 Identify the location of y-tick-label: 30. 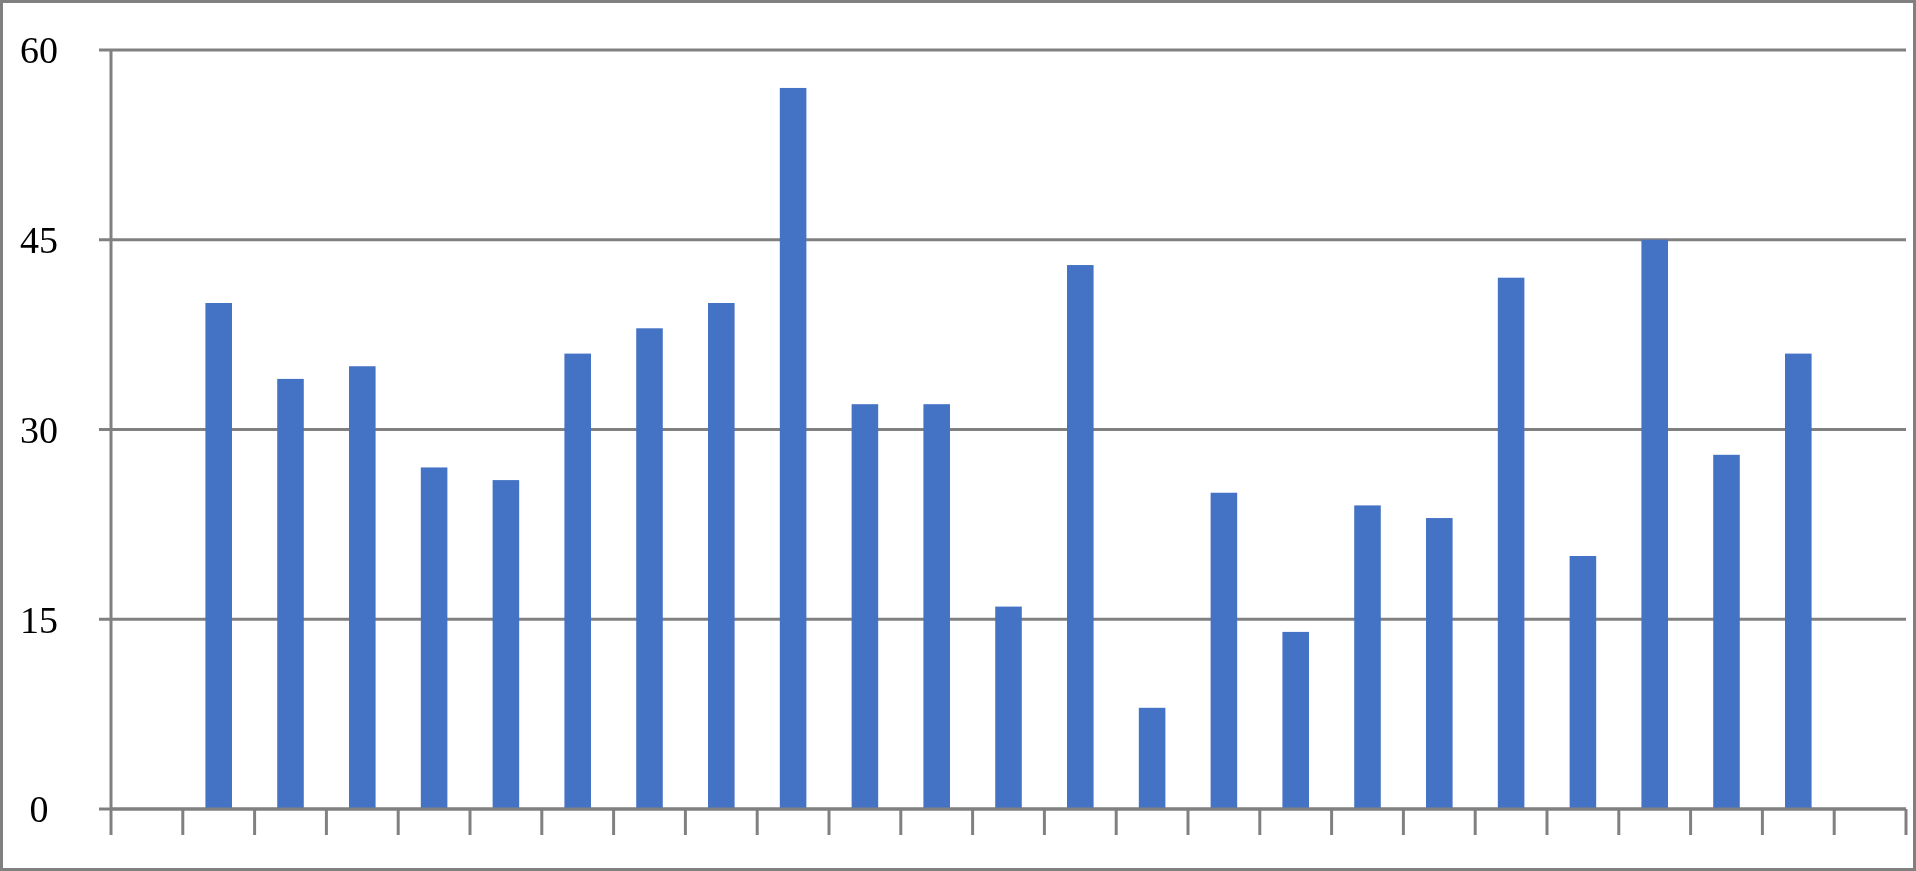
(39, 429).